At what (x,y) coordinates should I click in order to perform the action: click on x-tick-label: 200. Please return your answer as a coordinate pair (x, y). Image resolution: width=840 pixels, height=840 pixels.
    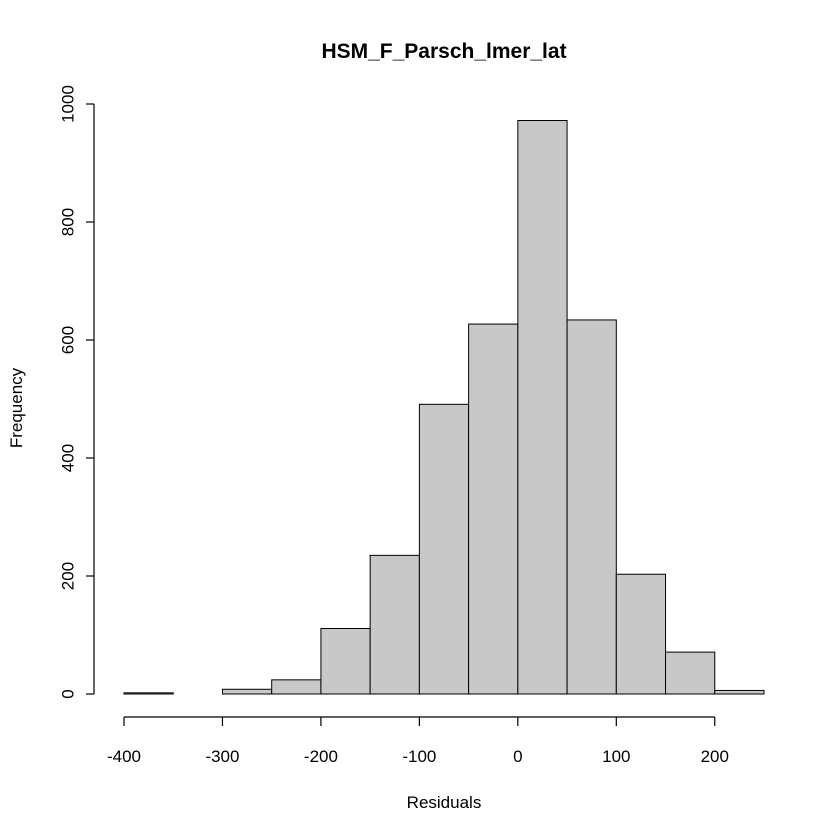
    Looking at the image, I should click on (715, 756).